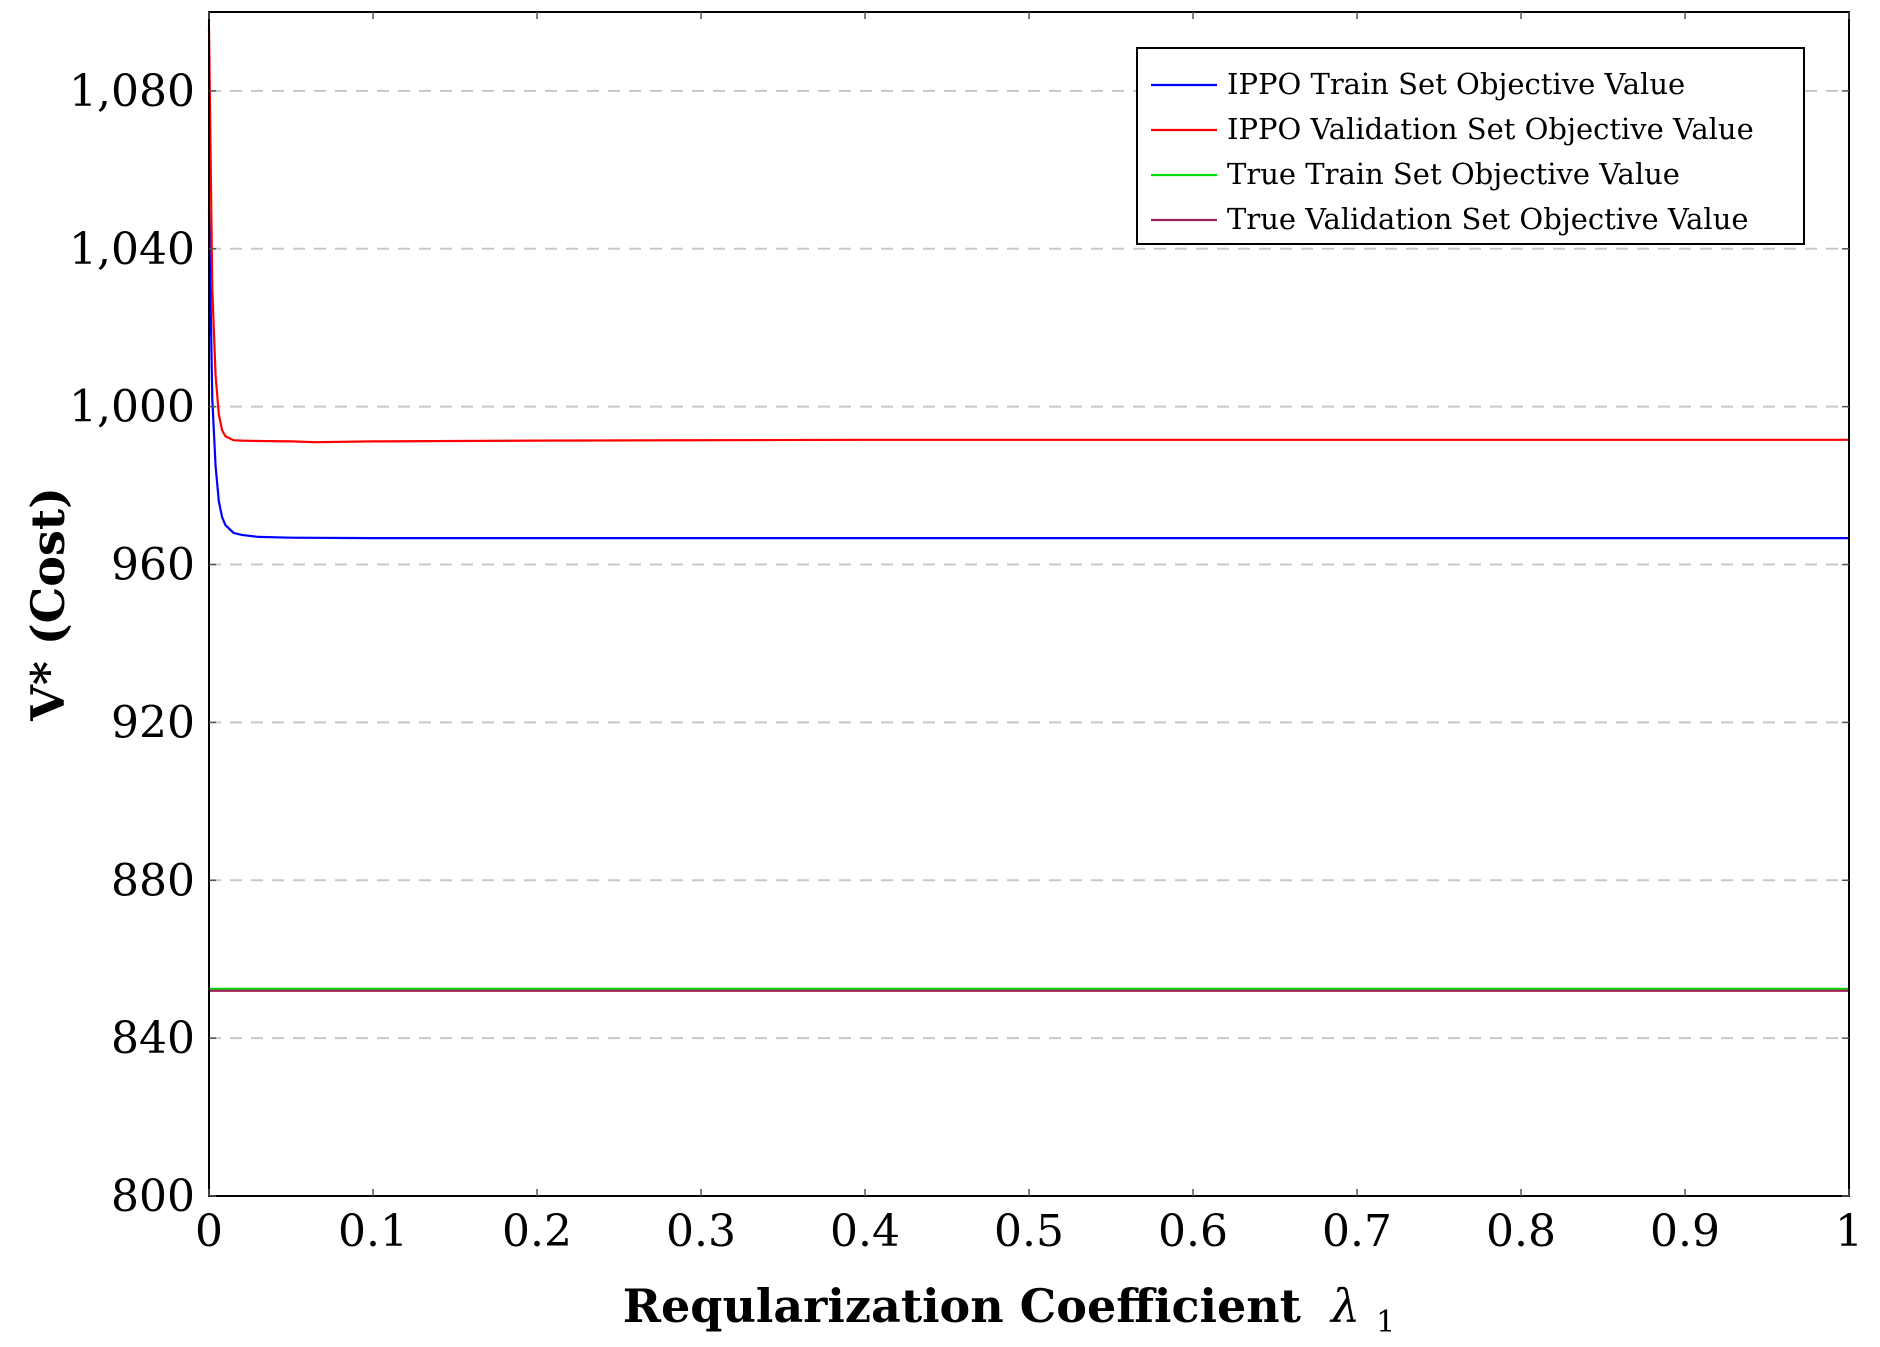 Image resolution: width=1880 pixels, height=1347 pixels. Describe the element at coordinates (209, 1231) in the screenshot. I see `x-tick-label: 0` at that location.